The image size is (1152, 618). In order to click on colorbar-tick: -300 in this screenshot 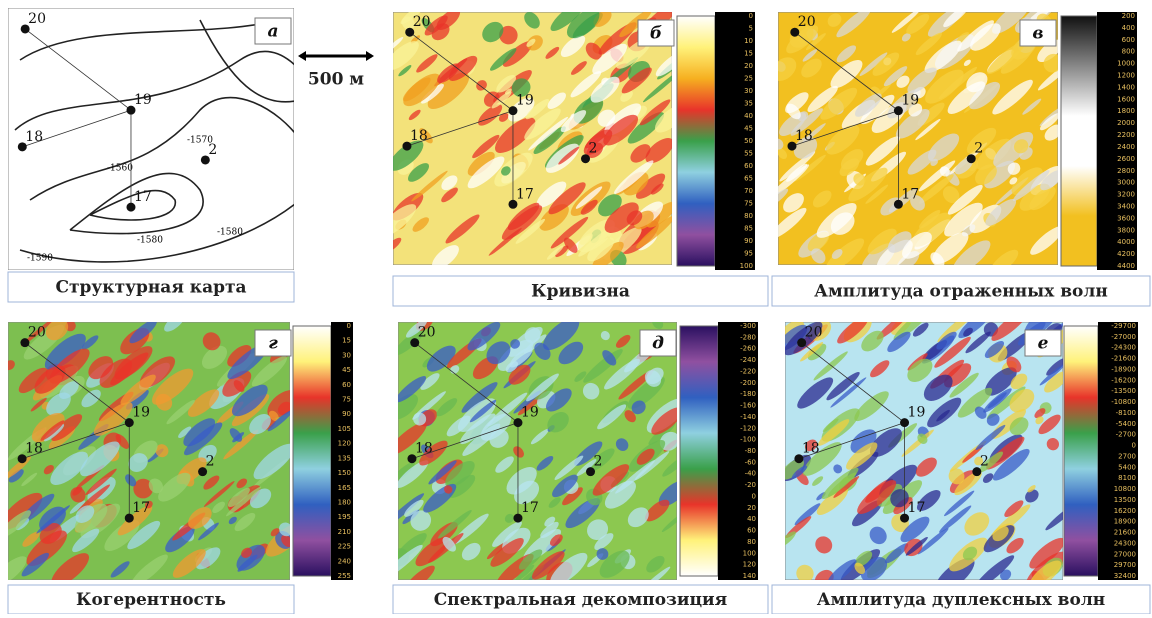, I will do `click(748, 326)`.